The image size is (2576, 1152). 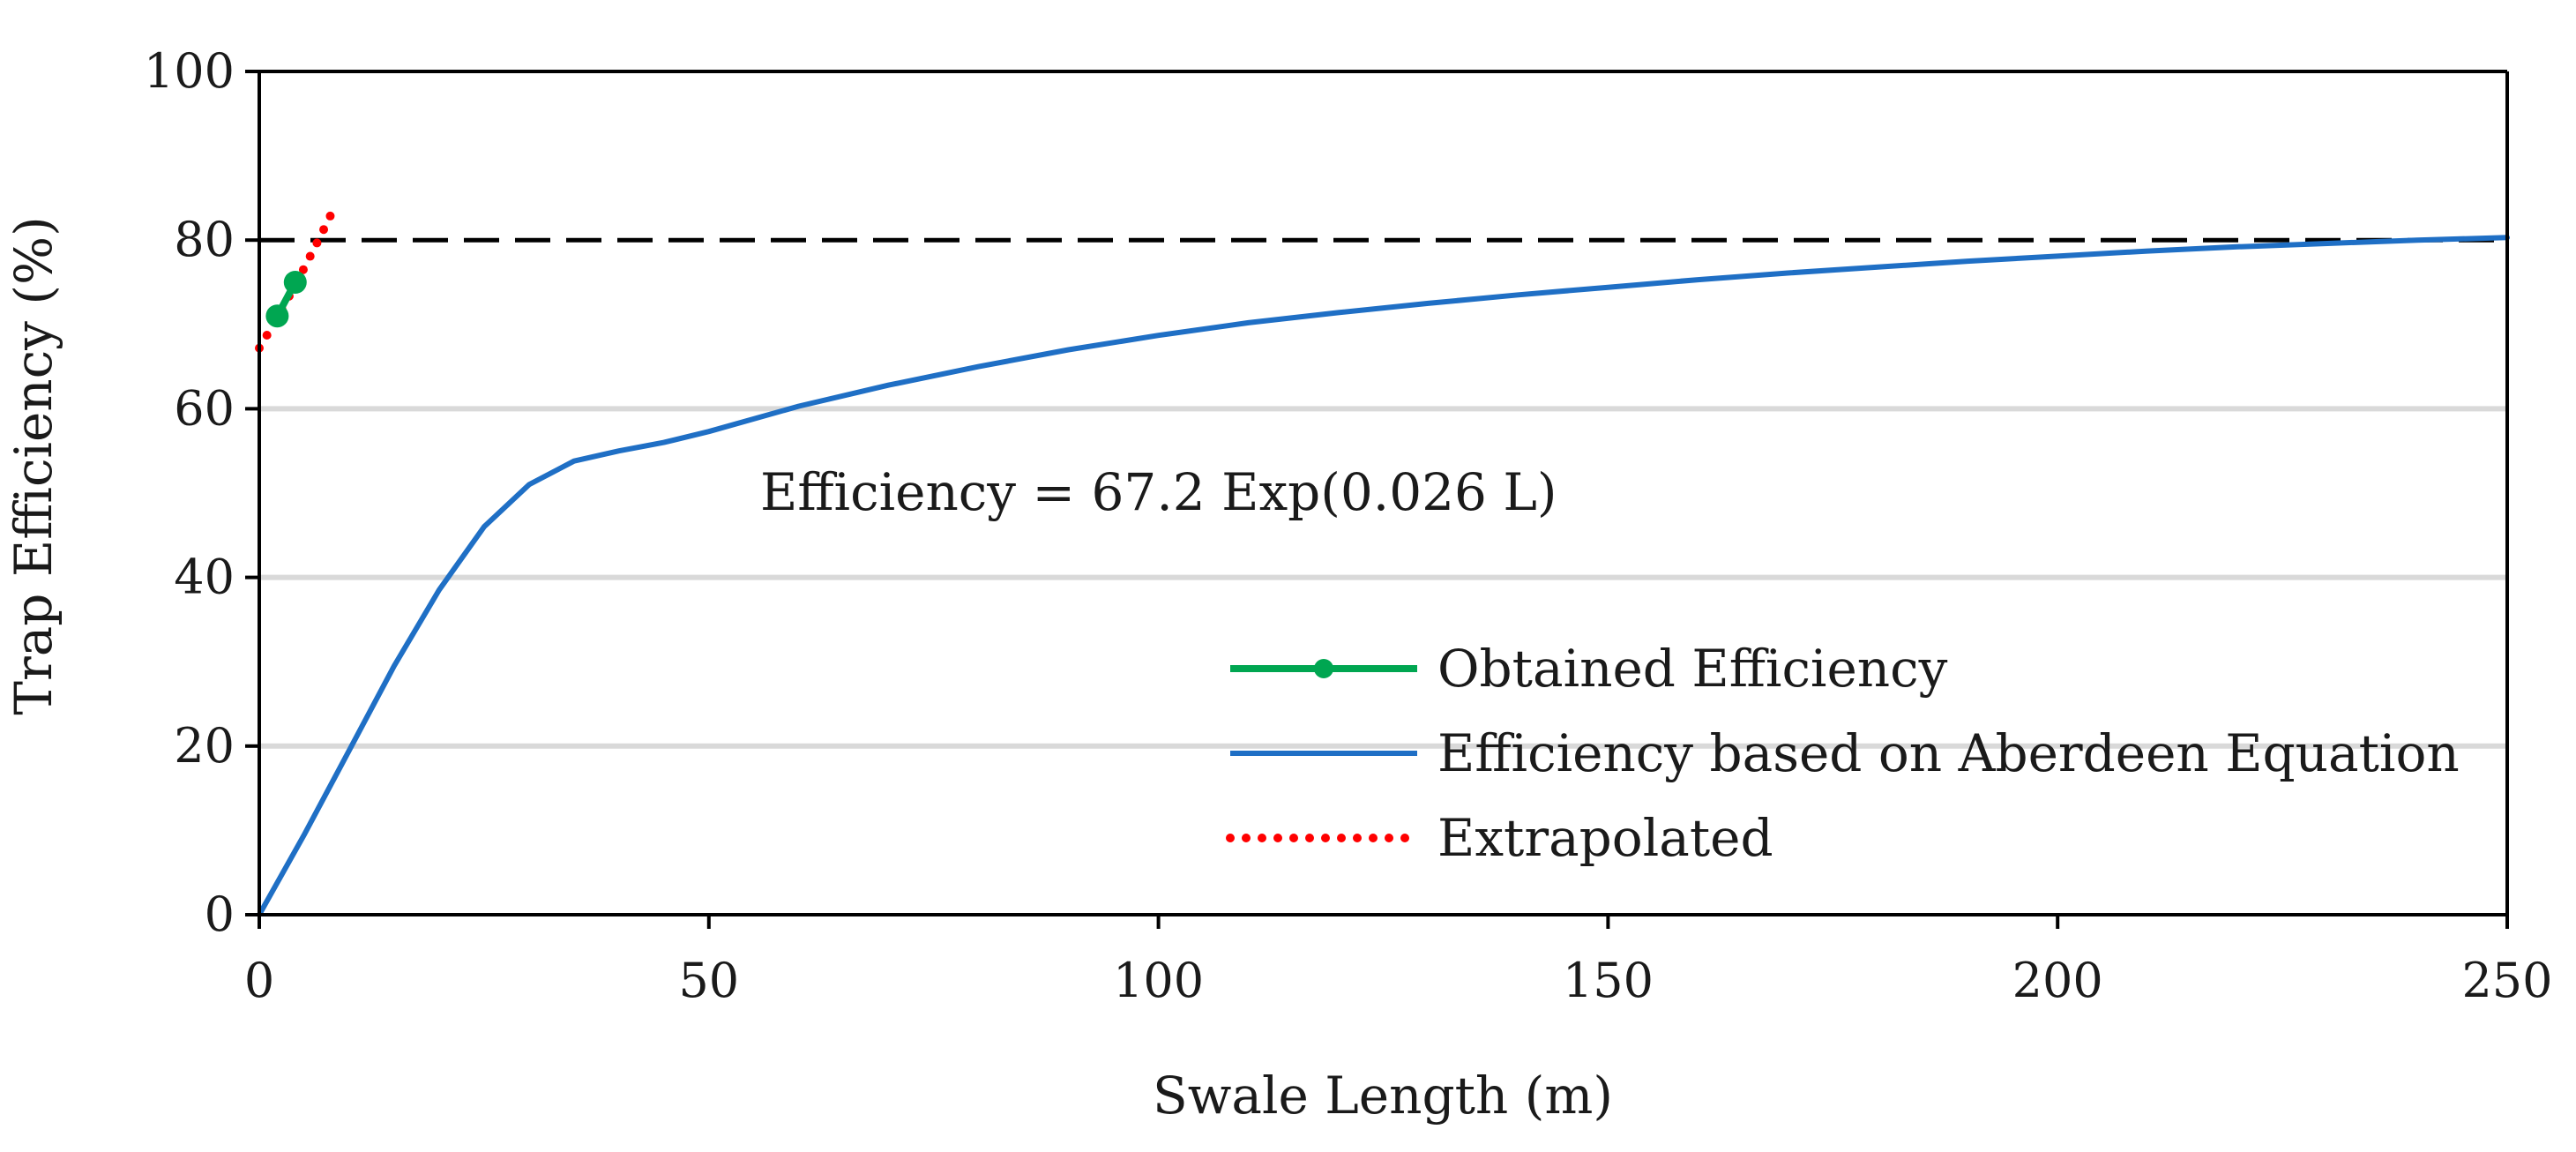 I want to click on legend-item-aberdeen: Efficiency based on Aberdeen Equation, so click(x=1845, y=753).